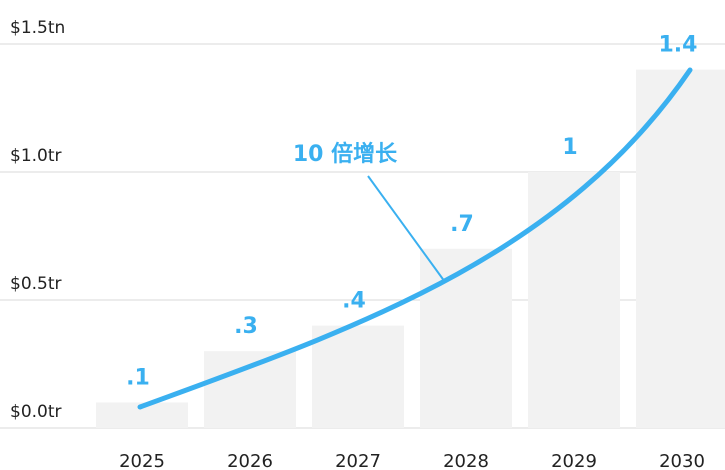  What do you see at coordinates (466, 460) in the screenshot?
I see `x-tick-label: 2028` at bounding box center [466, 460].